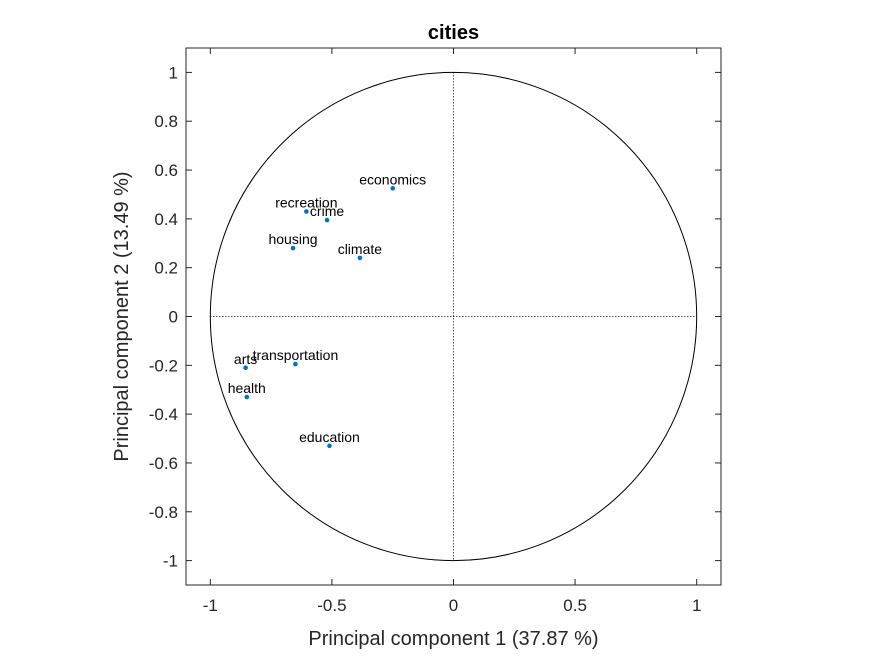 This screenshot has height=656, width=875. What do you see at coordinates (163, 365) in the screenshot?
I see `y-tick-label: -0.2` at bounding box center [163, 365].